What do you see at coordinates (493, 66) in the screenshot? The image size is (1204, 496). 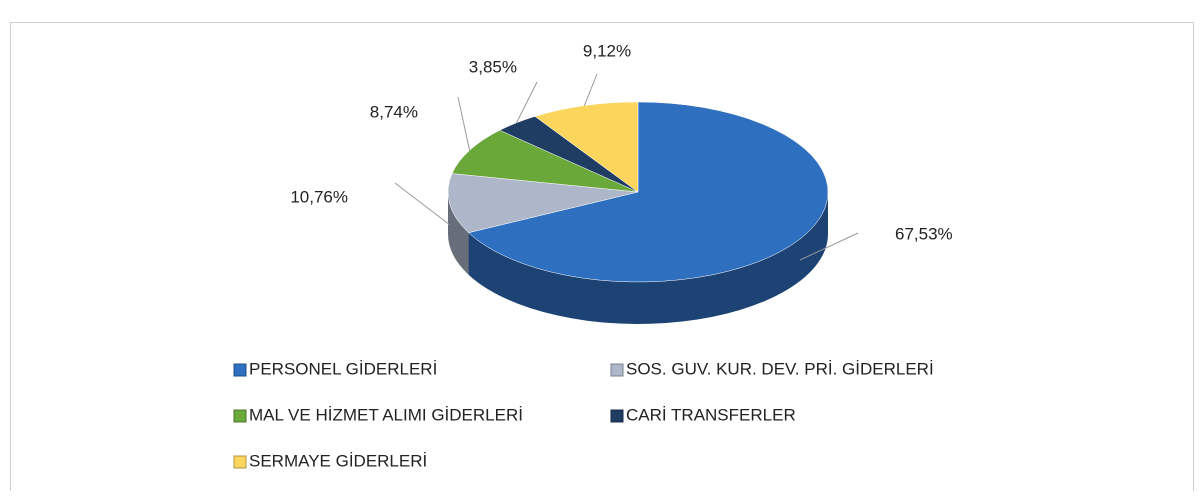 I see `data-label: 3,85%` at bounding box center [493, 66].